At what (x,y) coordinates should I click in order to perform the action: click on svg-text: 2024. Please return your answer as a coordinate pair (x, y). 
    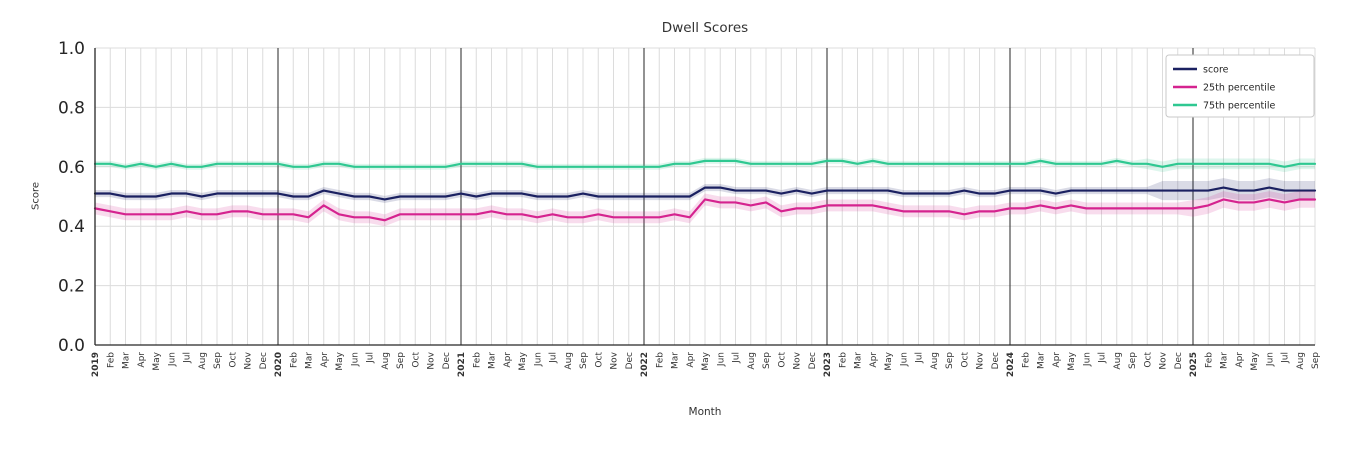
    Looking at the image, I should click on (1011, 364).